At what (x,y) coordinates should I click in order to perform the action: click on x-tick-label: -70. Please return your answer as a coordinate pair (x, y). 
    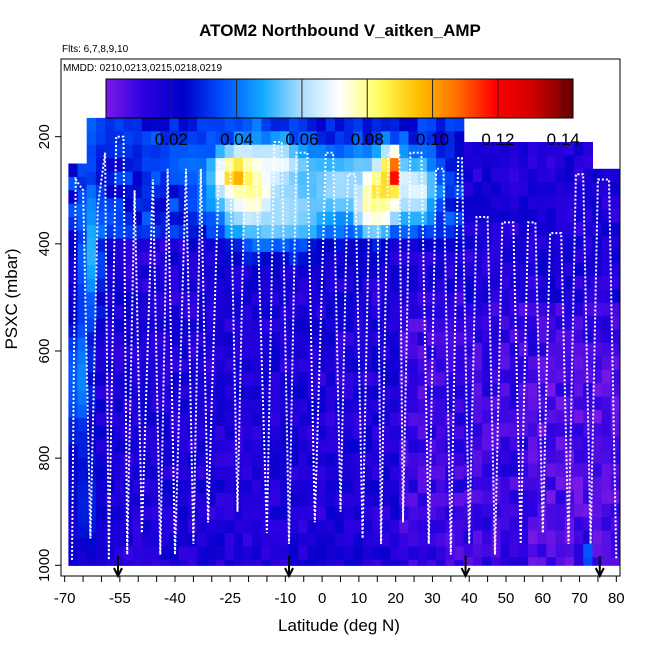
    Looking at the image, I should click on (65, 598).